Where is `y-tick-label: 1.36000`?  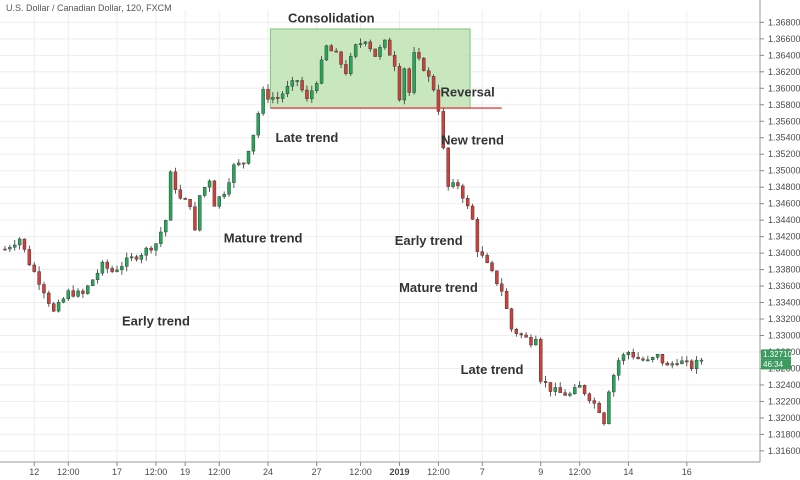 y-tick-label: 1.36000 is located at coordinates (784, 88).